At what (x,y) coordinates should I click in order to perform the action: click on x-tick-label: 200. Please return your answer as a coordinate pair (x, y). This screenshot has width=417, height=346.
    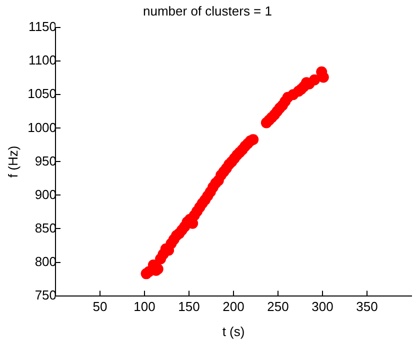
    Looking at the image, I should click on (233, 306).